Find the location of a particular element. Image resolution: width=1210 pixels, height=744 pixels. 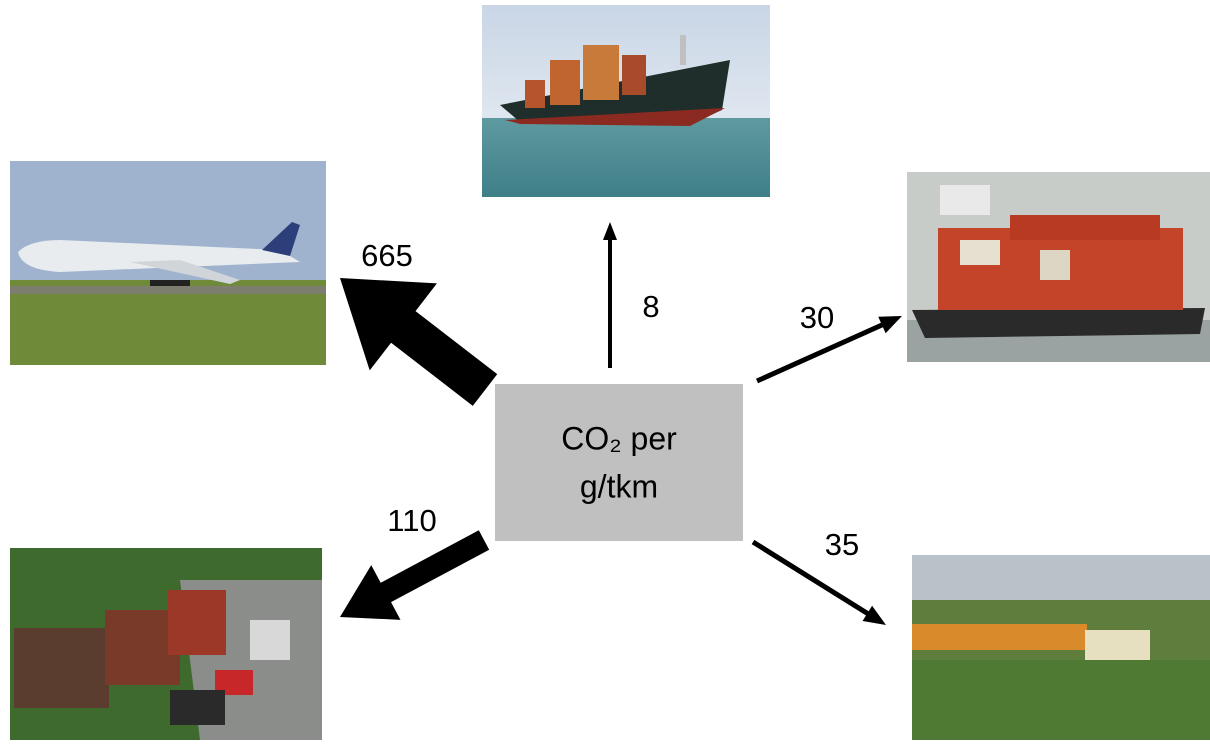

center-label: g/tkm is located at coordinates (619, 486).